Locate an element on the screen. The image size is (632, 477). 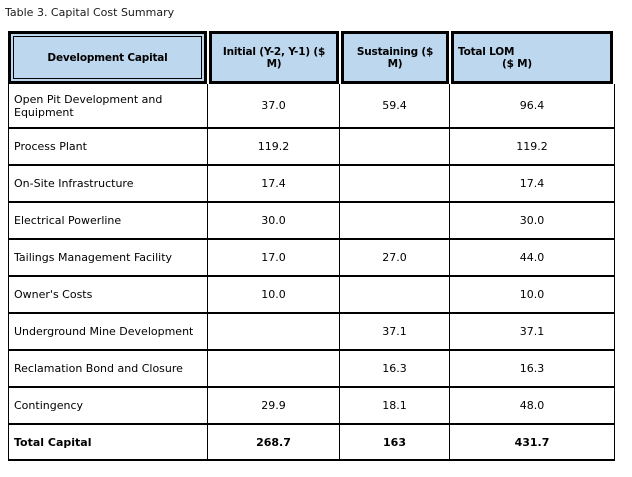
row-label: Open Pit Development and Equipment is located at coordinates (108, 106).